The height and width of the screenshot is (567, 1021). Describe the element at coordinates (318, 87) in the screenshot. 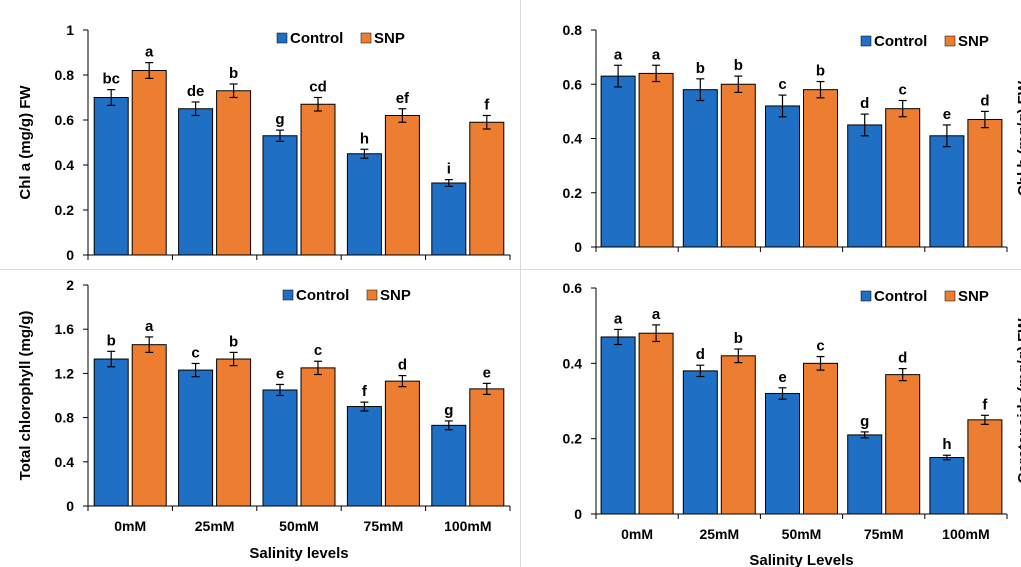

I see `significance-letter: cd` at that location.